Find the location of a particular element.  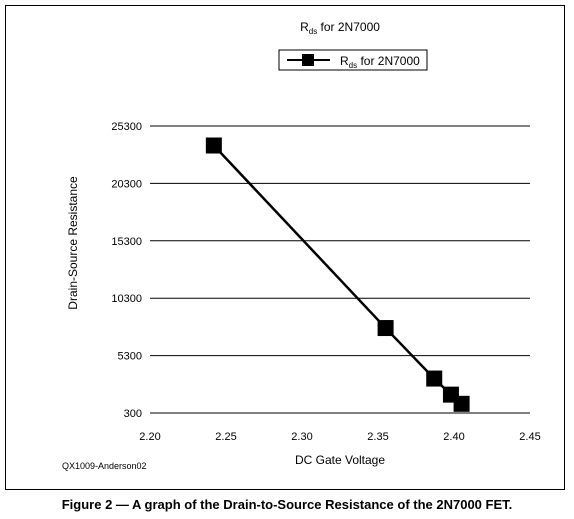

legend: Rds for 2N7000 is located at coordinates (353, 60).